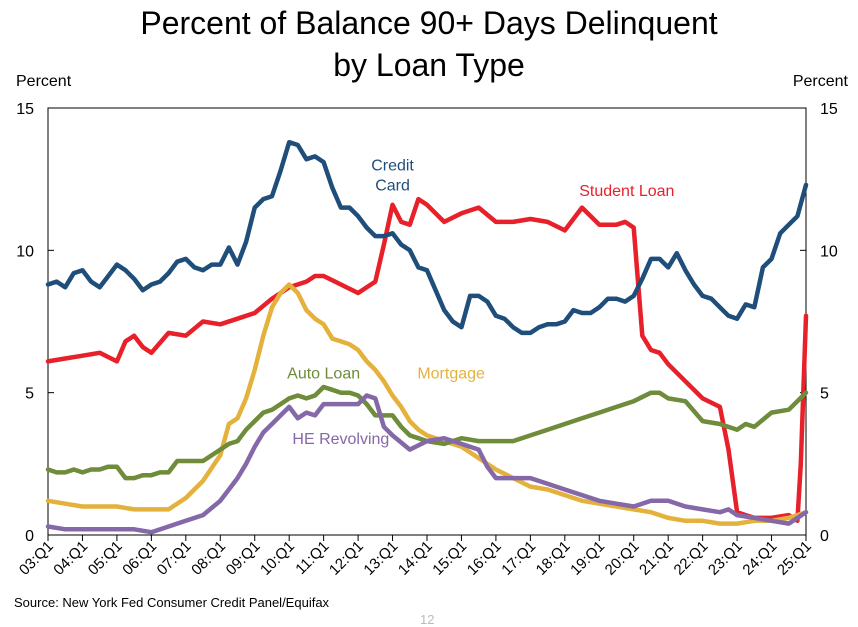 The width and height of the screenshot is (858, 627). Describe the element at coordinates (312, 558) in the screenshot. I see `x-tick-label: 11:Q1` at that location.